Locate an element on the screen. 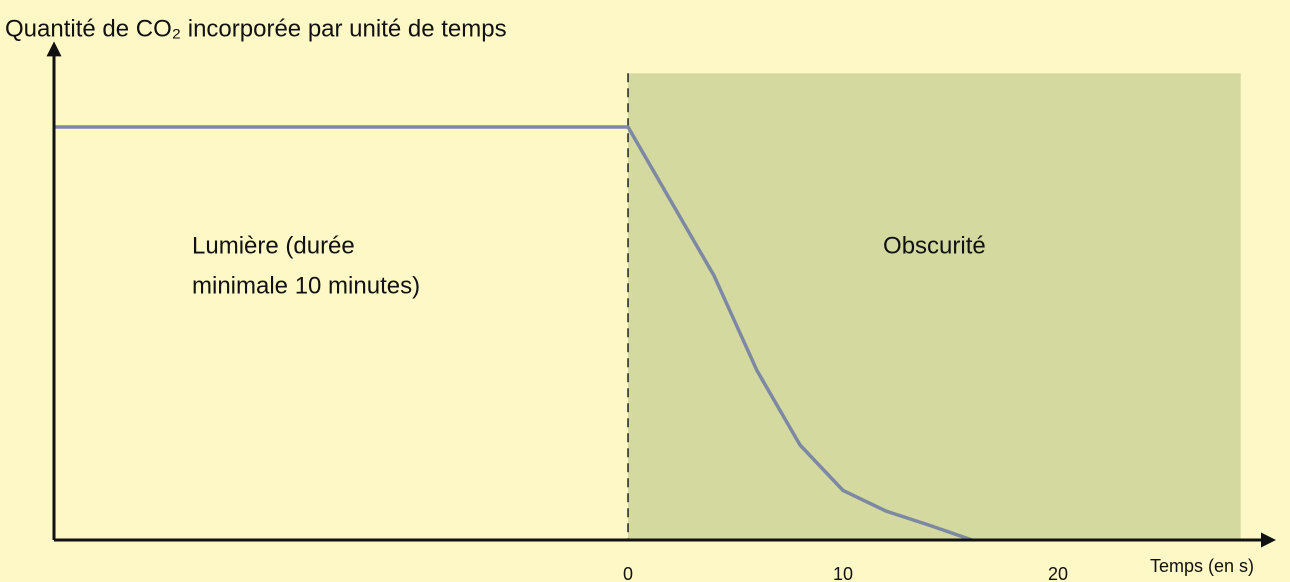  x-tick-label: 20 is located at coordinates (1058, 573).